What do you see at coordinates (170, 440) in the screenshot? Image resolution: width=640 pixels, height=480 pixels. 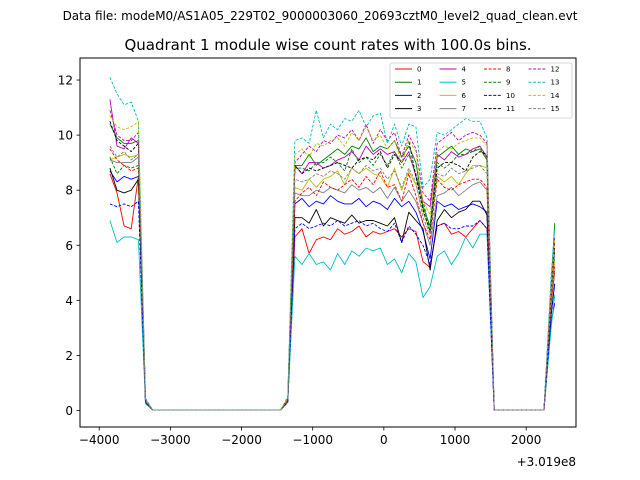 I see `x-tick-label: −3000` at bounding box center [170, 440].